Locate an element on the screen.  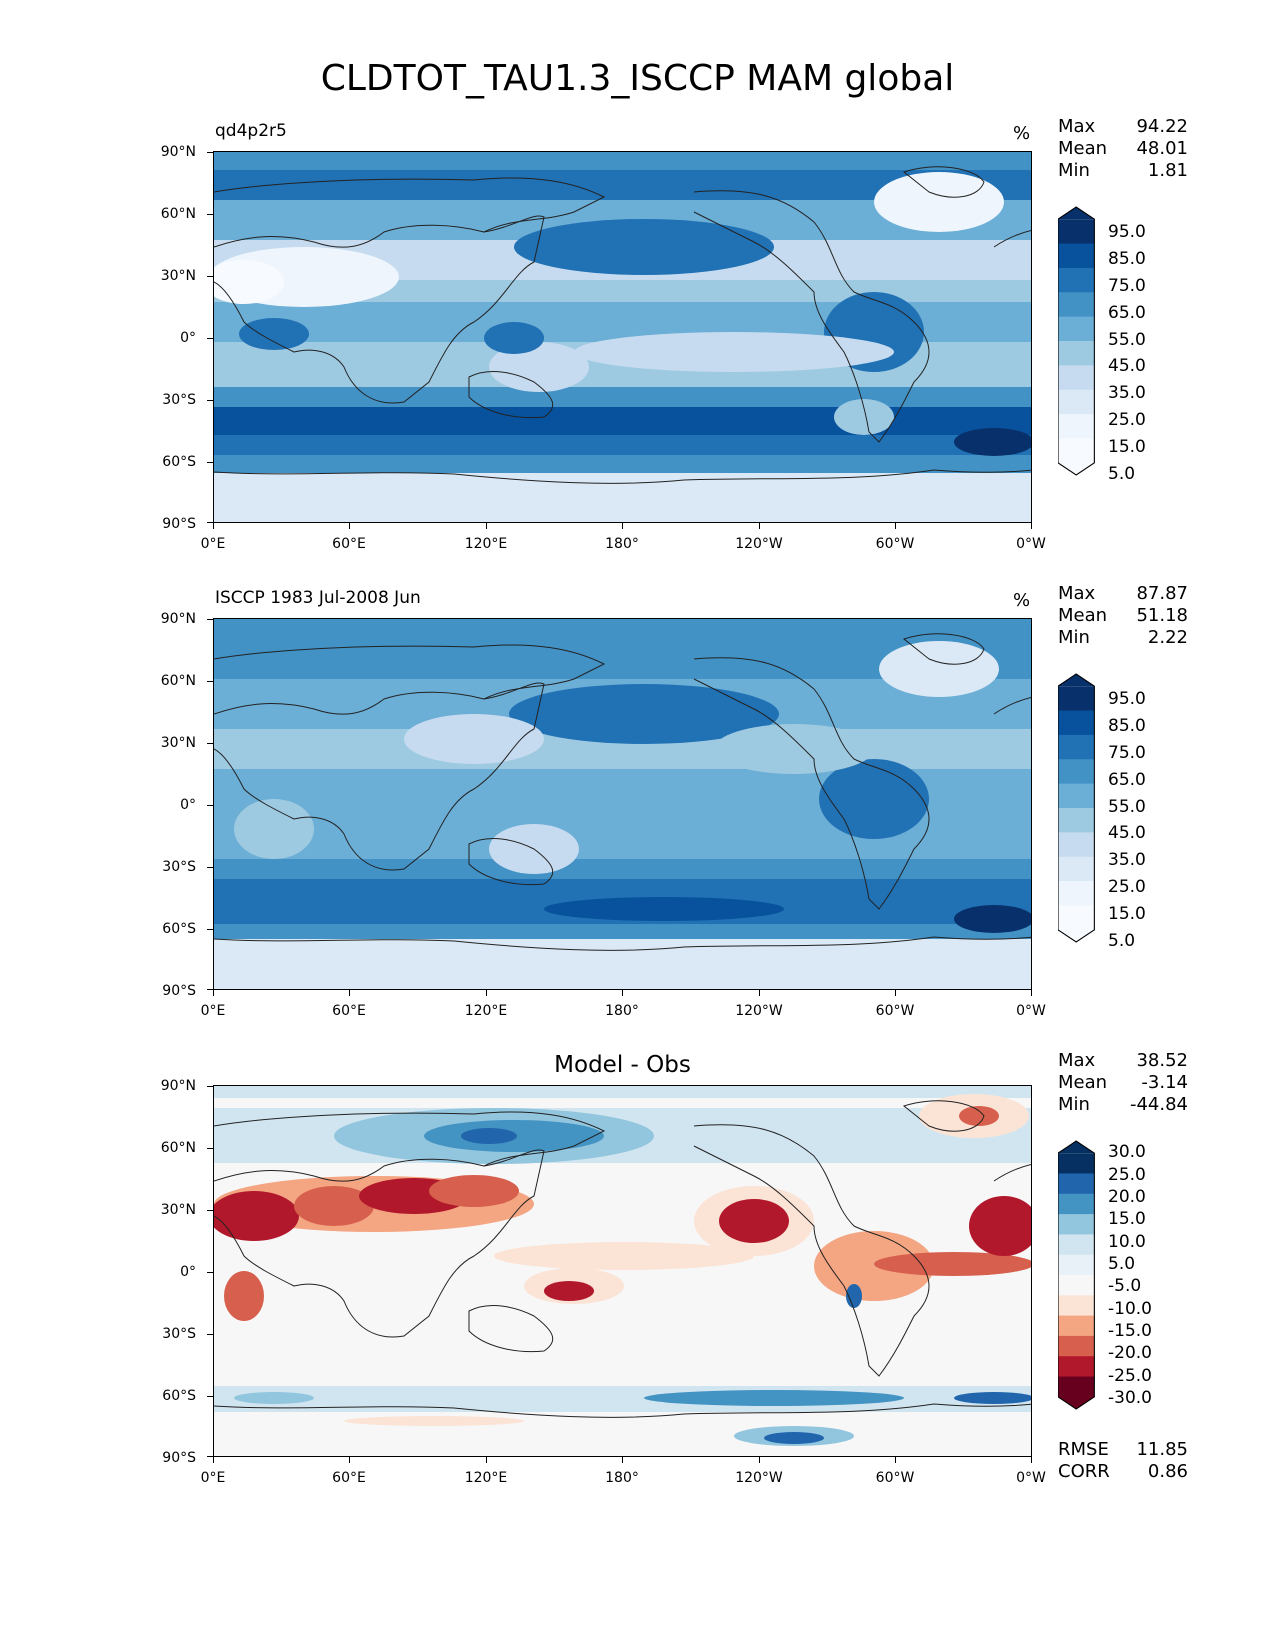
colorbar-extend-top is located at coordinates (1076, 1147).